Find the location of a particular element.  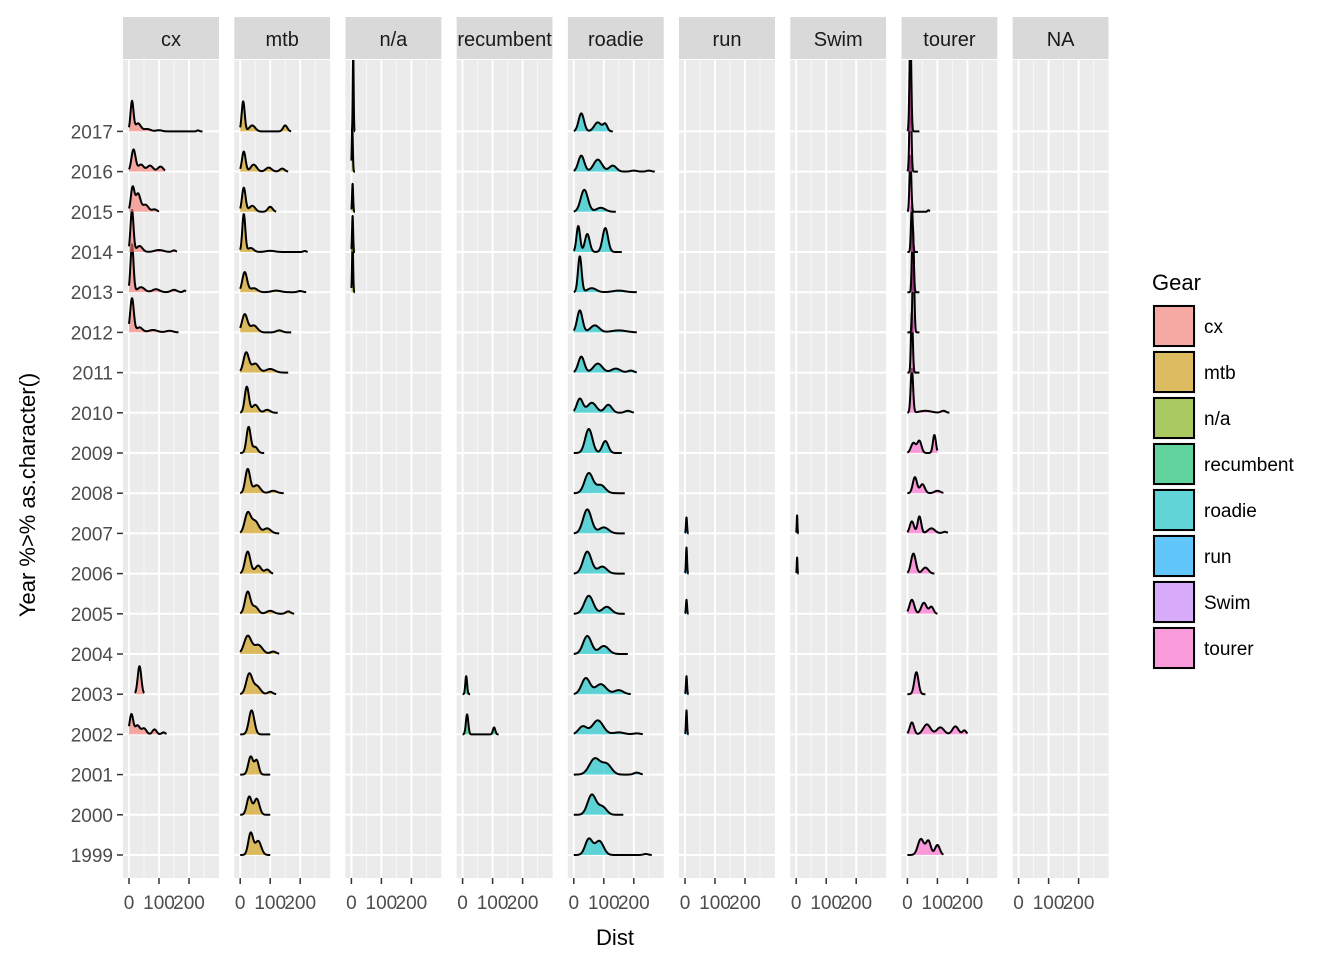

ridge-roadie-2006 is located at coordinates (599, 562).